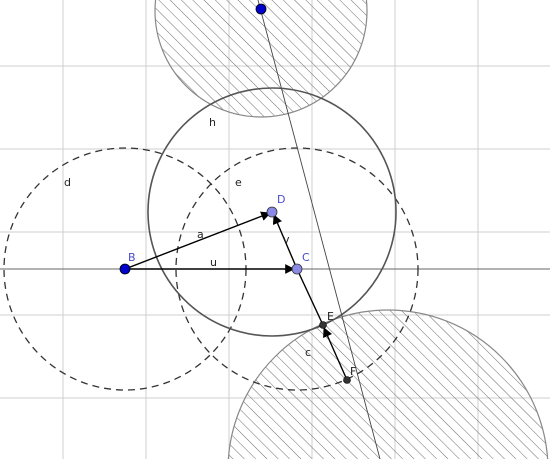 The width and height of the screenshot is (550, 459). What do you see at coordinates (306, 257) in the screenshot?
I see `label-C: C` at bounding box center [306, 257].